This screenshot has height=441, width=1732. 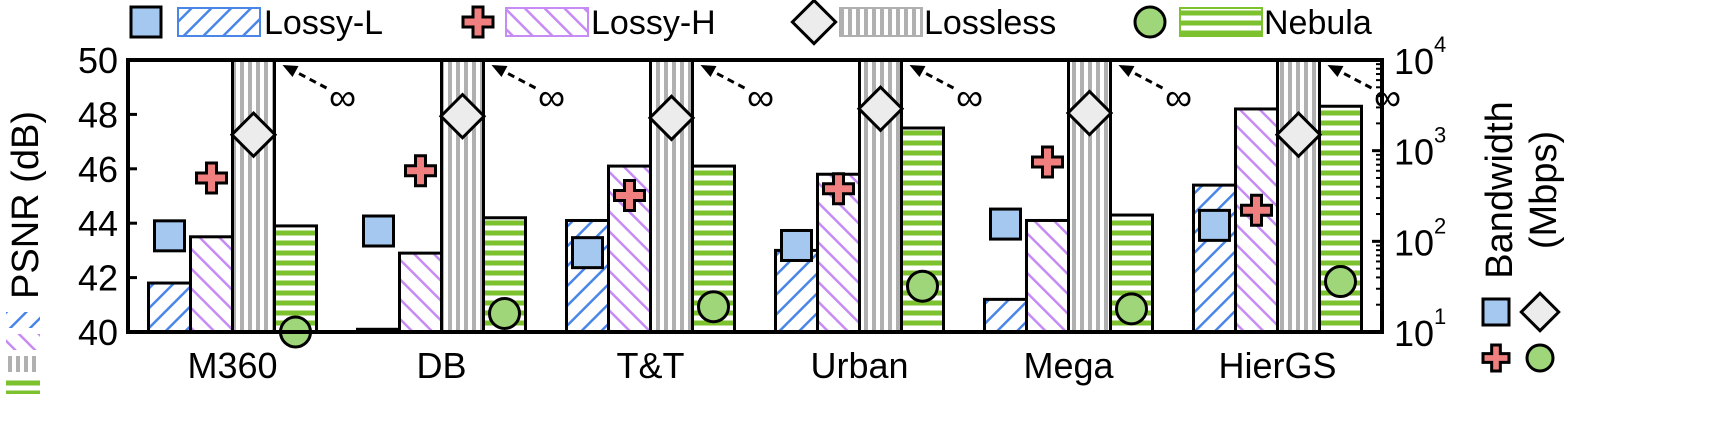 What do you see at coordinates (1540, 312) in the screenshot?
I see `right-legend-marker-lossless` at bounding box center [1540, 312].